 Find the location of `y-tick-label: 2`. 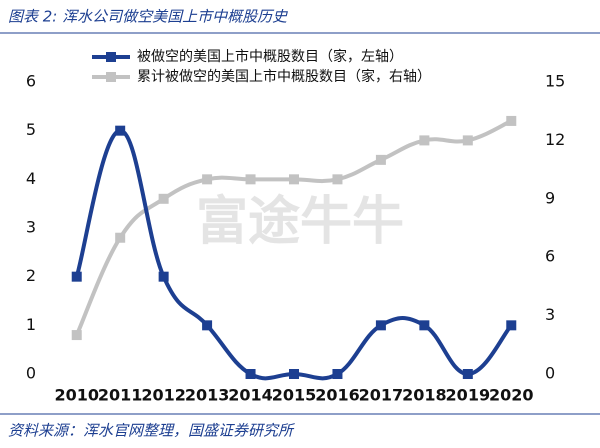

y-tick-label: 2 is located at coordinates (31, 275).